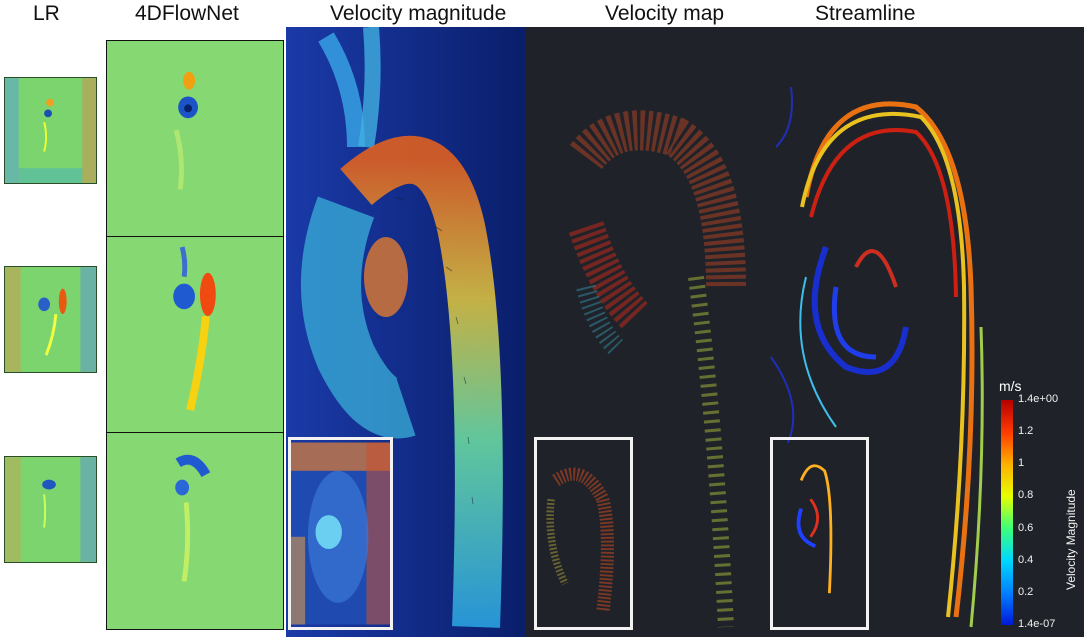 The image size is (1084, 637). What do you see at coordinates (340, 533) in the screenshot?
I see `velocity-magnitude-inset` at bounding box center [340, 533].